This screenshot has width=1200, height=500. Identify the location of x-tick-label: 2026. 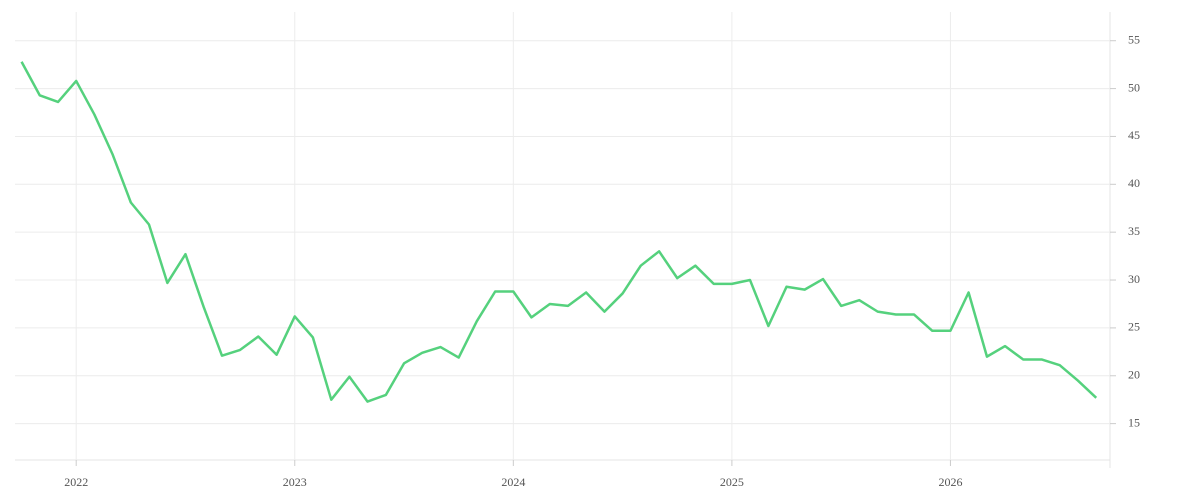
(950, 482).